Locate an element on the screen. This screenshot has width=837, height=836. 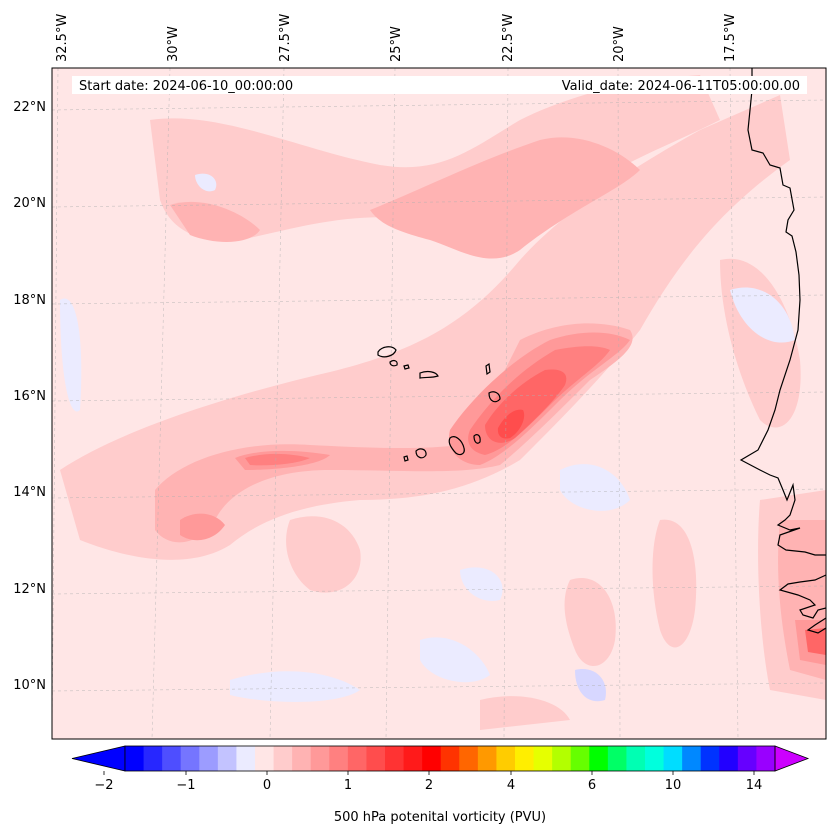
pv-patch-se is located at coordinates (590, 622).